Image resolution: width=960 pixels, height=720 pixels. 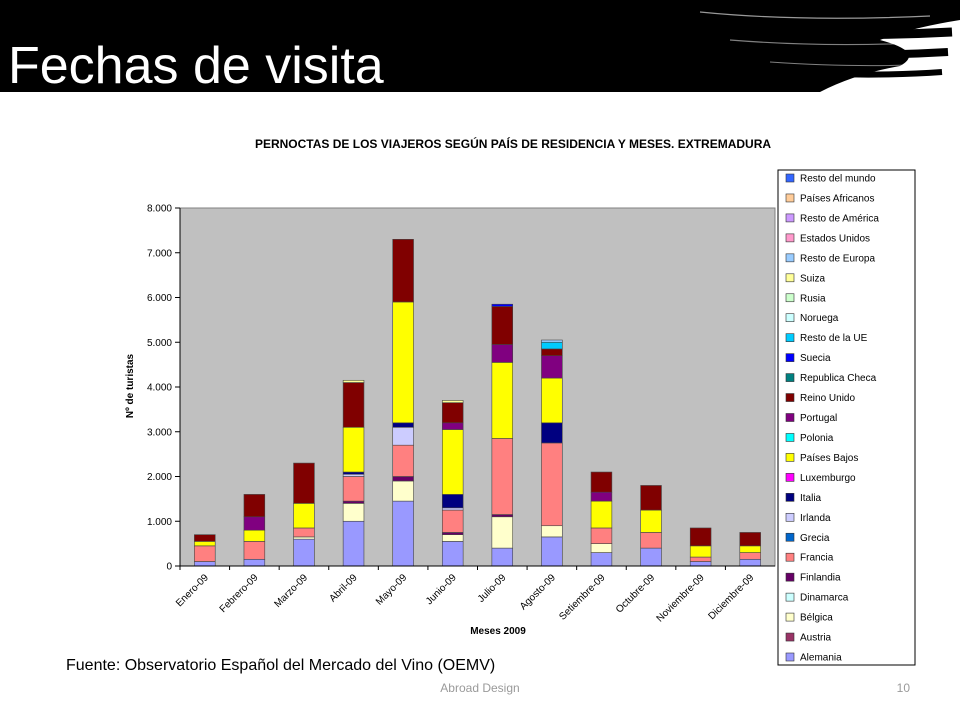 What do you see at coordinates (159, 477) in the screenshot?
I see `y-tick-label: 2.000` at bounding box center [159, 477].